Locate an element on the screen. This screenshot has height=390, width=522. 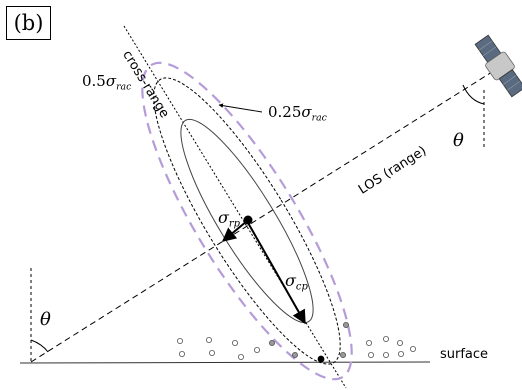
sigma-rac-0.25-label: 0.25σrac is located at coordinates (297, 113).